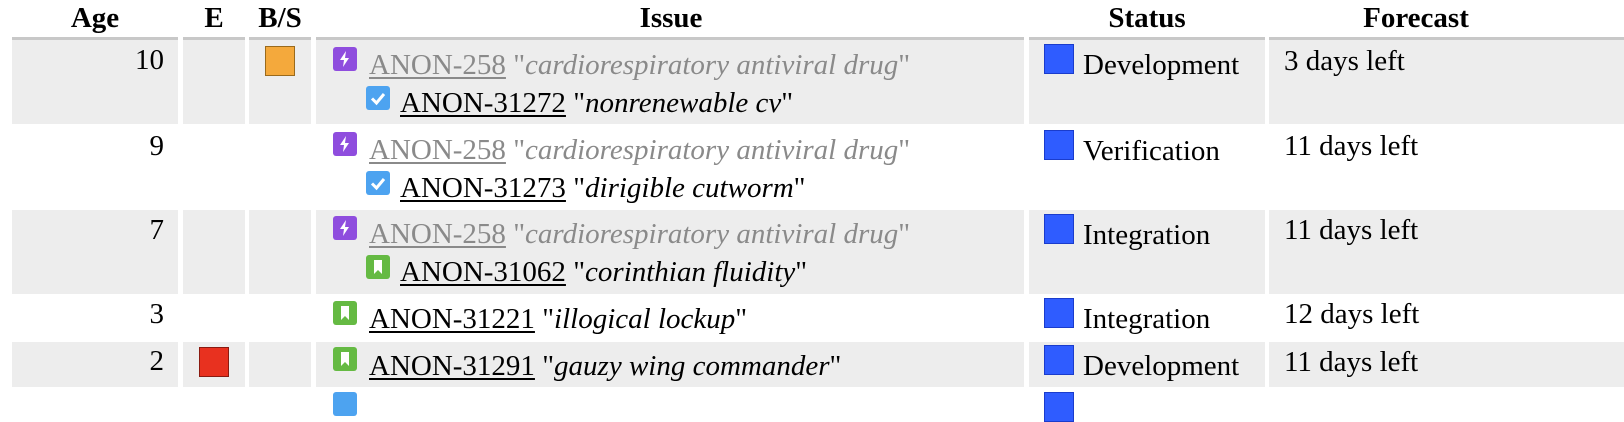  I want to click on issue-line: ANON-31221 "illogical lockup", so click(558, 319).